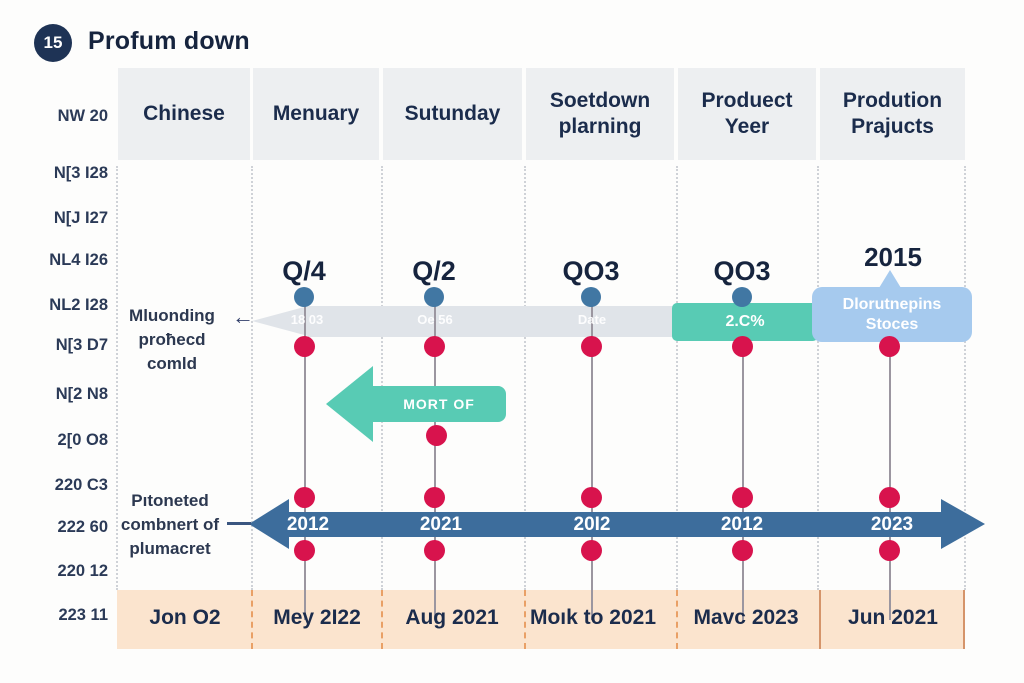 The height and width of the screenshot is (683, 1024). Describe the element at coordinates (172, 363) in the screenshot. I see `annotation-line: comld` at that location.